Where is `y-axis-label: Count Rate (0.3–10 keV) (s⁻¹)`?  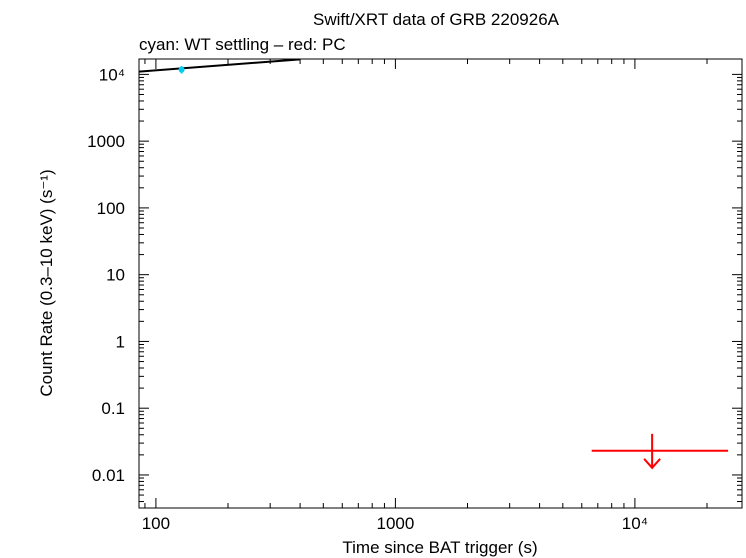 y-axis-label: Count Rate (0.3–10 keV) (s⁻¹) is located at coordinates (46, 282).